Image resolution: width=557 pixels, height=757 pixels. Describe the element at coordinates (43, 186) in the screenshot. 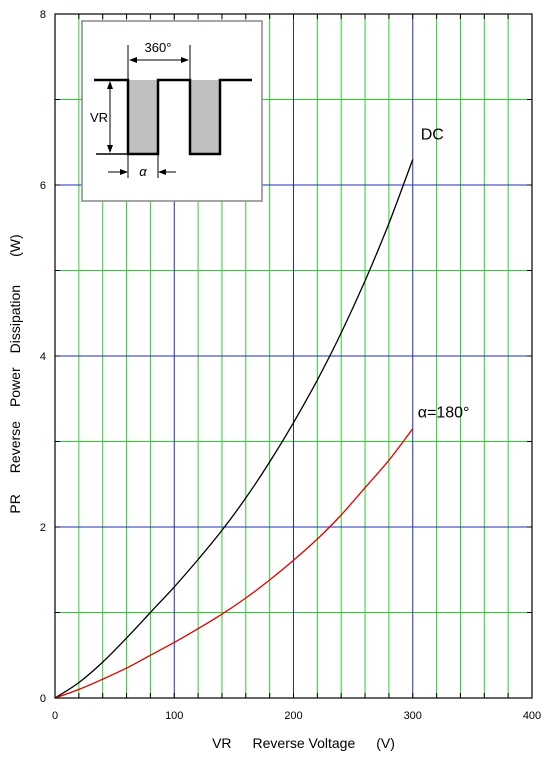

I see `y-tick-label: 6` at that location.